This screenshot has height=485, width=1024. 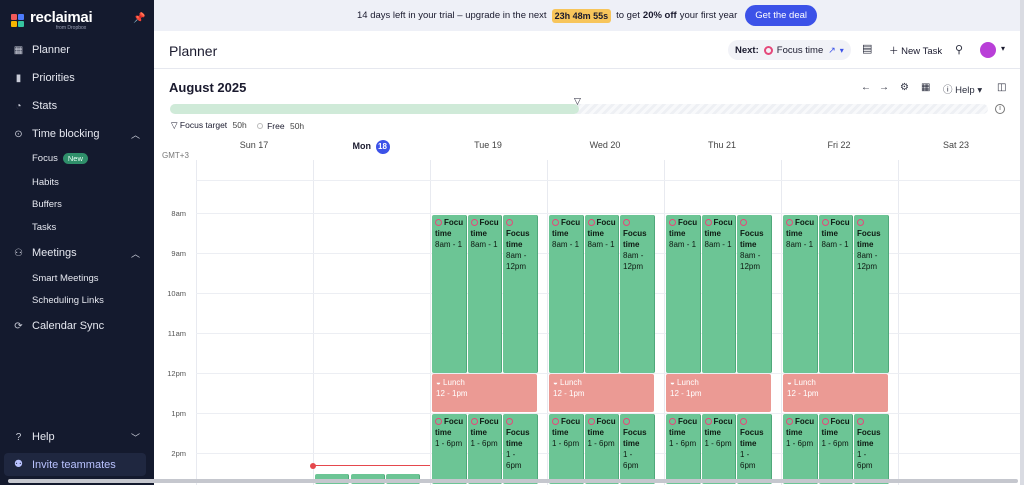 I want to click on event-title, so click(x=637, y=421).